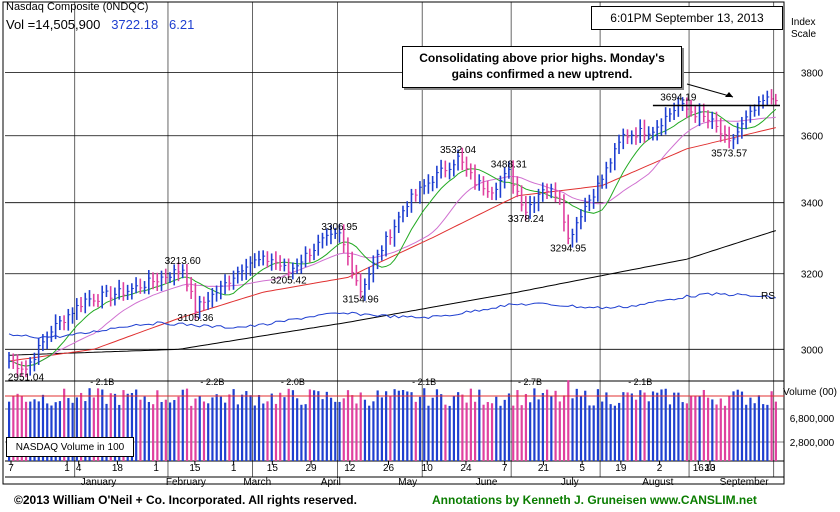  What do you see at coordinates (361, 299) in the screenshot?
I see `price-annotation: 3154.96` at bounding box center [361, 299].